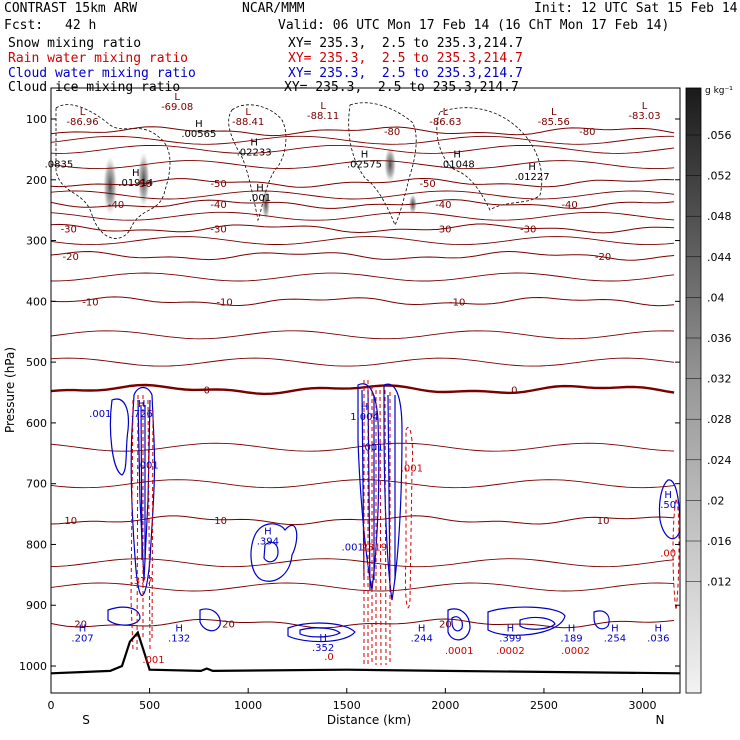  What do you see at coordinates (36, 362) in the screenshot?
I see `y-tick-label: 500` at bounding box center [36, 362].